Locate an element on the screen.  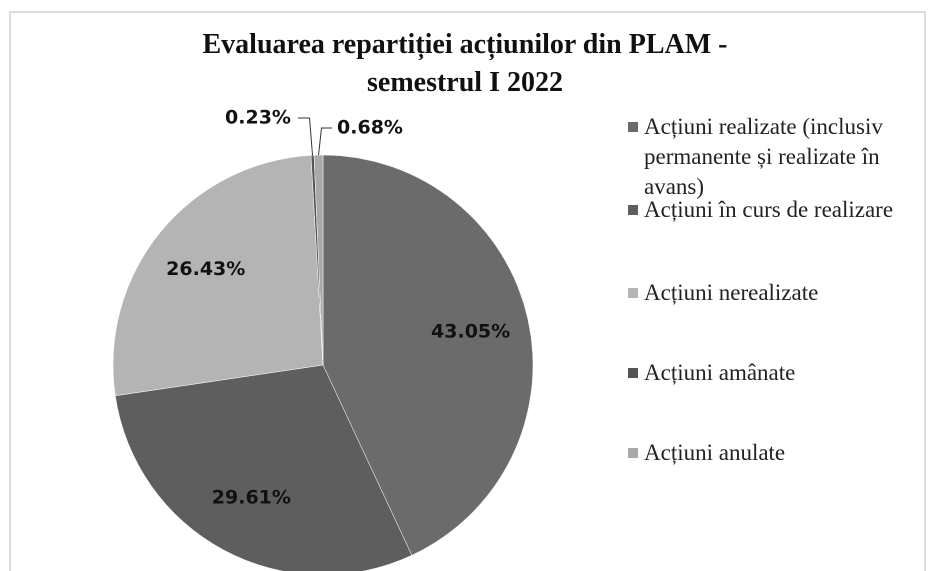
legend-label: Acțiuni nerealizate is located at coordinates (731, 292).